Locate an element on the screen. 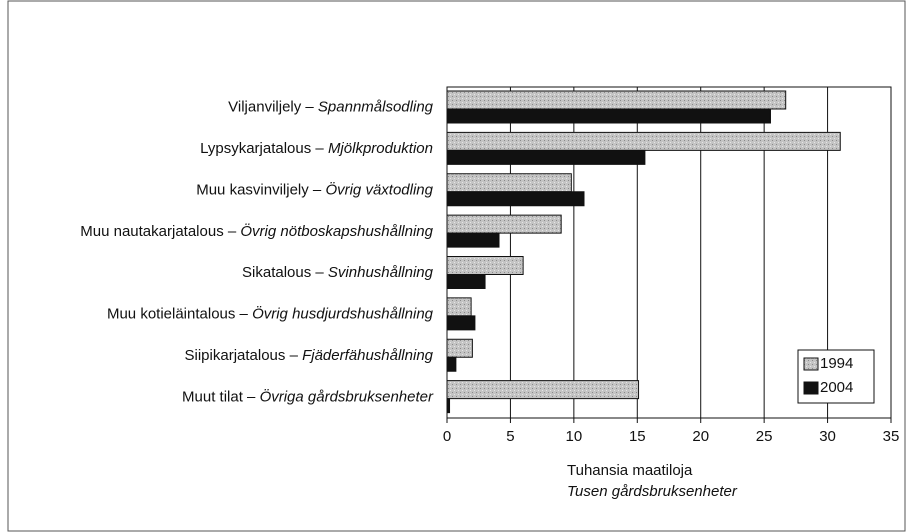 This screenshot has height=532, width=908. y-tick-label: Viljanviljely – Spannmålsodling is located at coordinates (331, 107).